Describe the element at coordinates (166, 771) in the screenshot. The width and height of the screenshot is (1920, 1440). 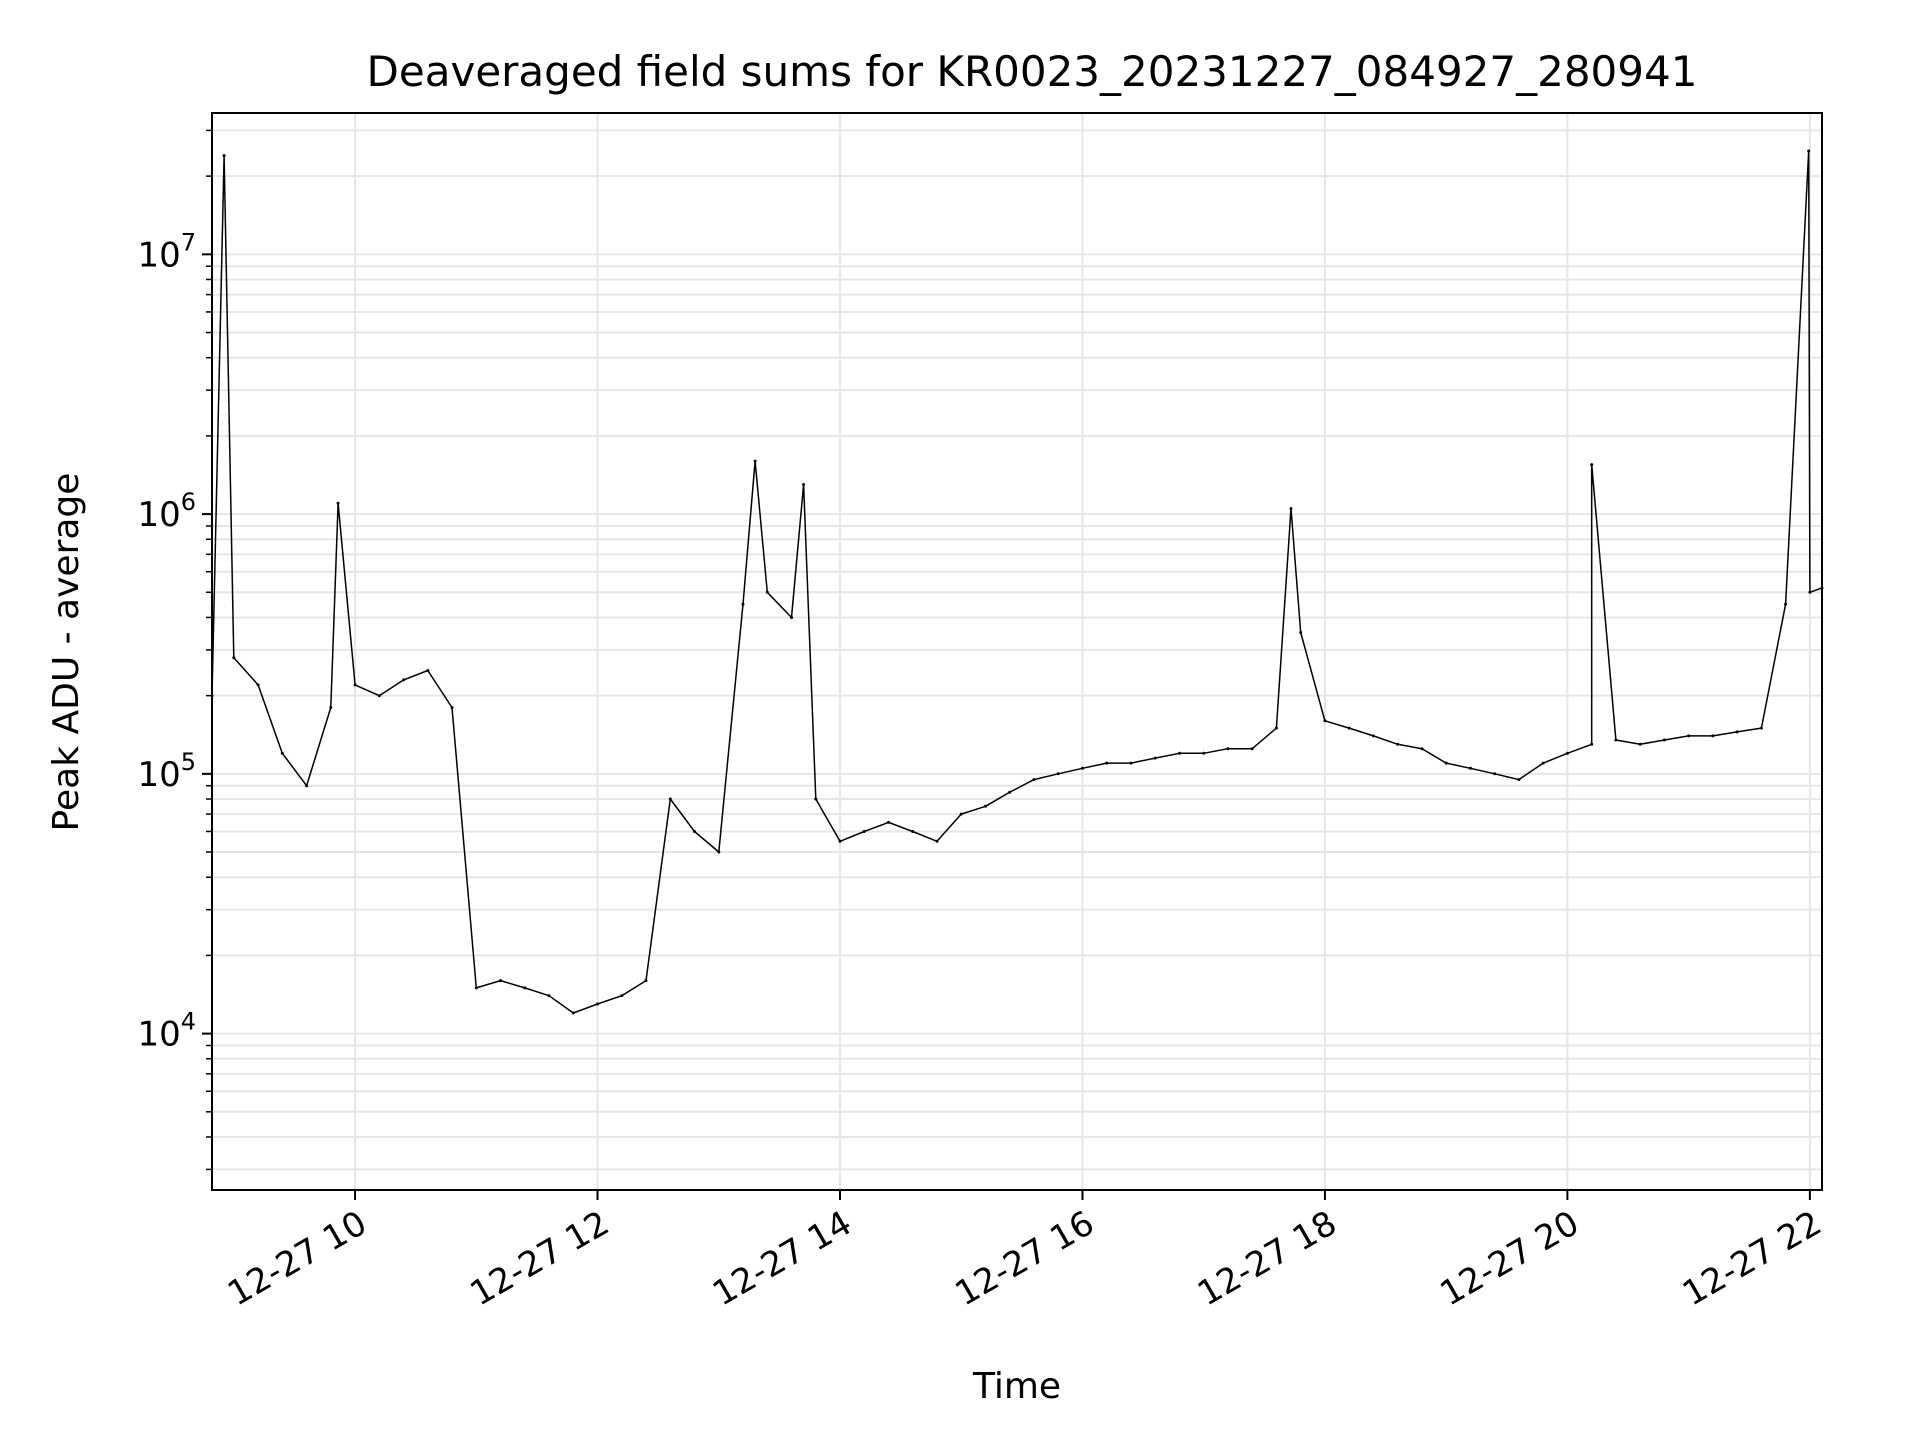
I see `y-tick-label: 10⁵` at that location.